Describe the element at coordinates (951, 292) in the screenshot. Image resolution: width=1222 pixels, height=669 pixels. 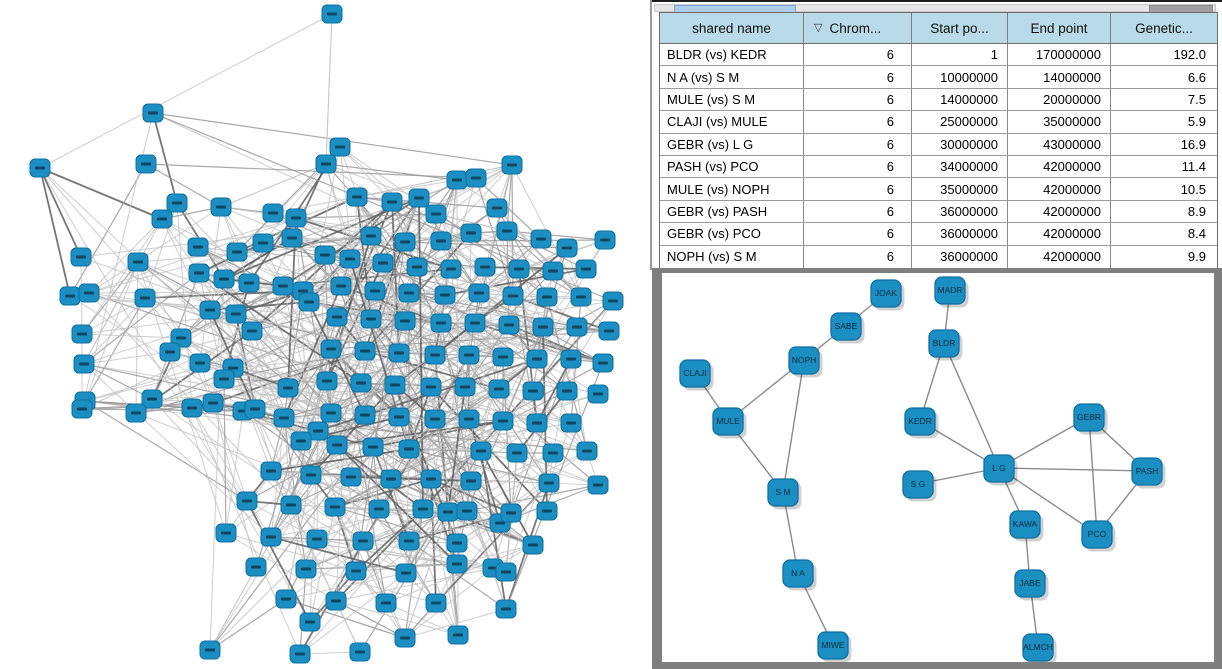
I see `detail-node-madr: MADR` at that location.